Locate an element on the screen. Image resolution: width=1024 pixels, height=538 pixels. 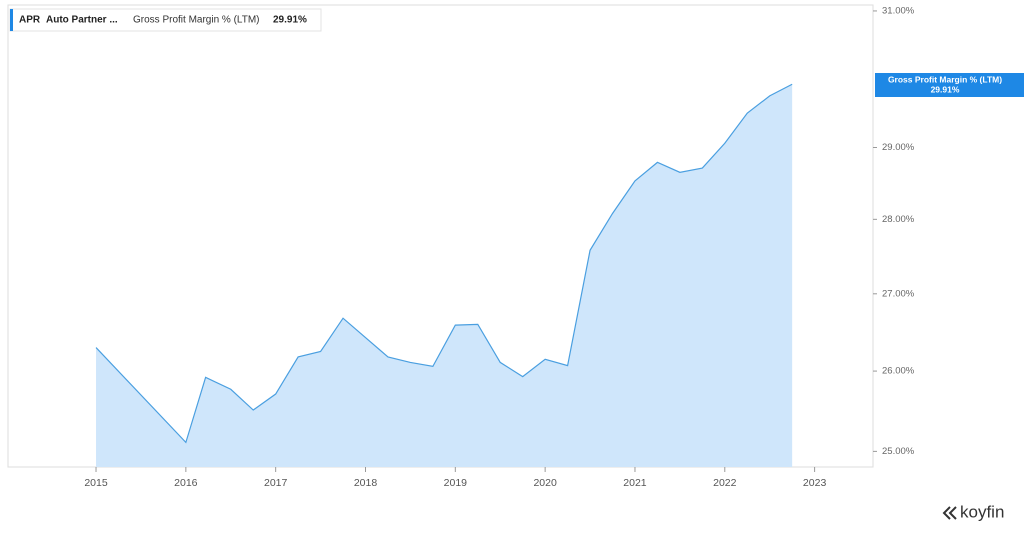
ticker: APR is located at coordinates (30, 20).